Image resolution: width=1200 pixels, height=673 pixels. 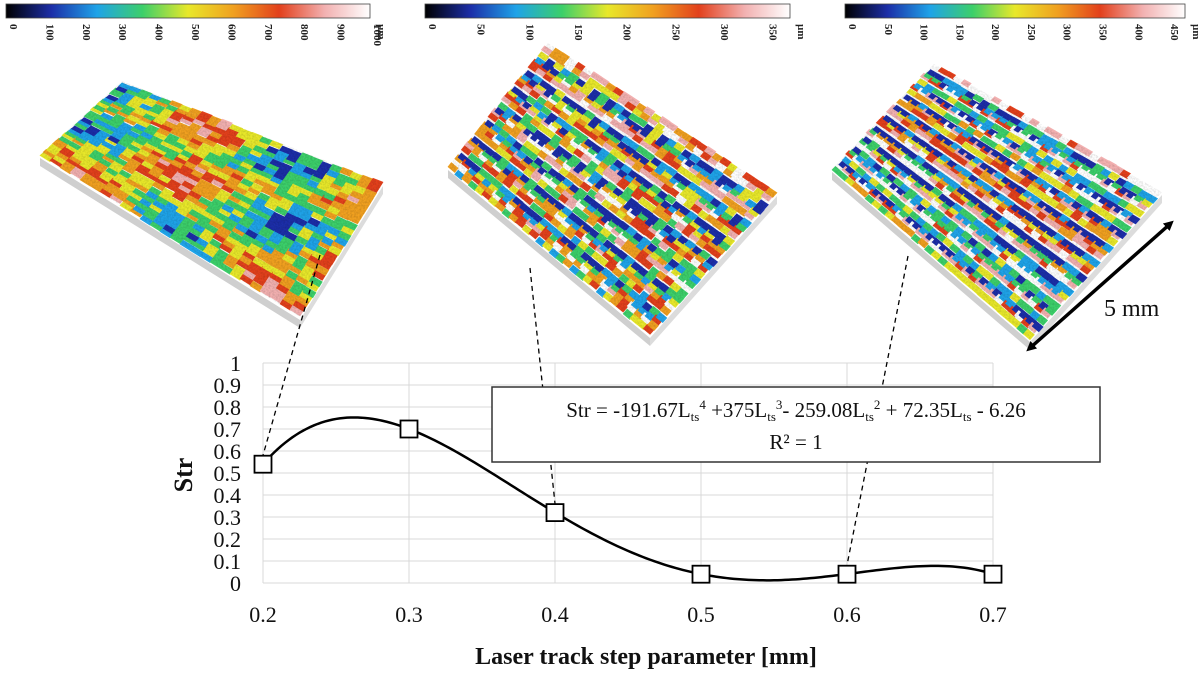 I want to click on y-tick-label: 0.5, so click(x=228, y=473).